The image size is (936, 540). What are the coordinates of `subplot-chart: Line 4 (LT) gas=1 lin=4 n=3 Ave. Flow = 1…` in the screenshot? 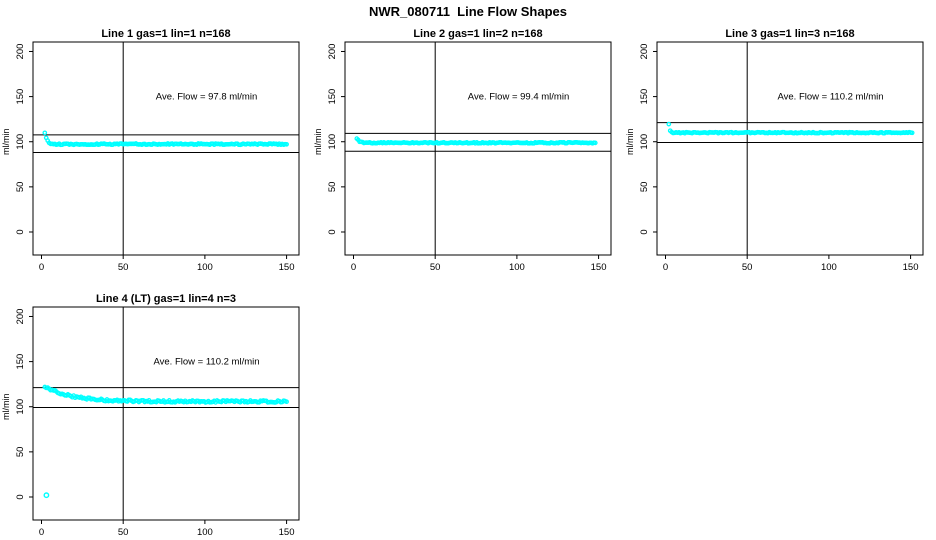 It's located at (150, 415).